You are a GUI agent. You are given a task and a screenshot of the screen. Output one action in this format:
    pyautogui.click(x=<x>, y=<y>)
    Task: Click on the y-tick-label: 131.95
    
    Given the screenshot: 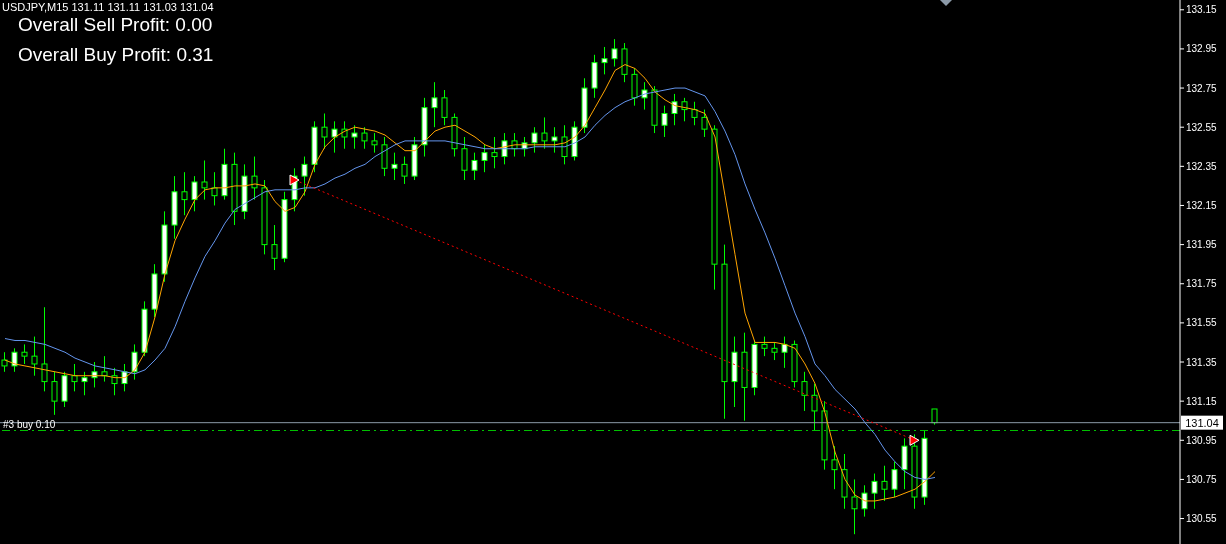 What is the action you would take?
    pyautogui.click(x=1202, y=245)
    